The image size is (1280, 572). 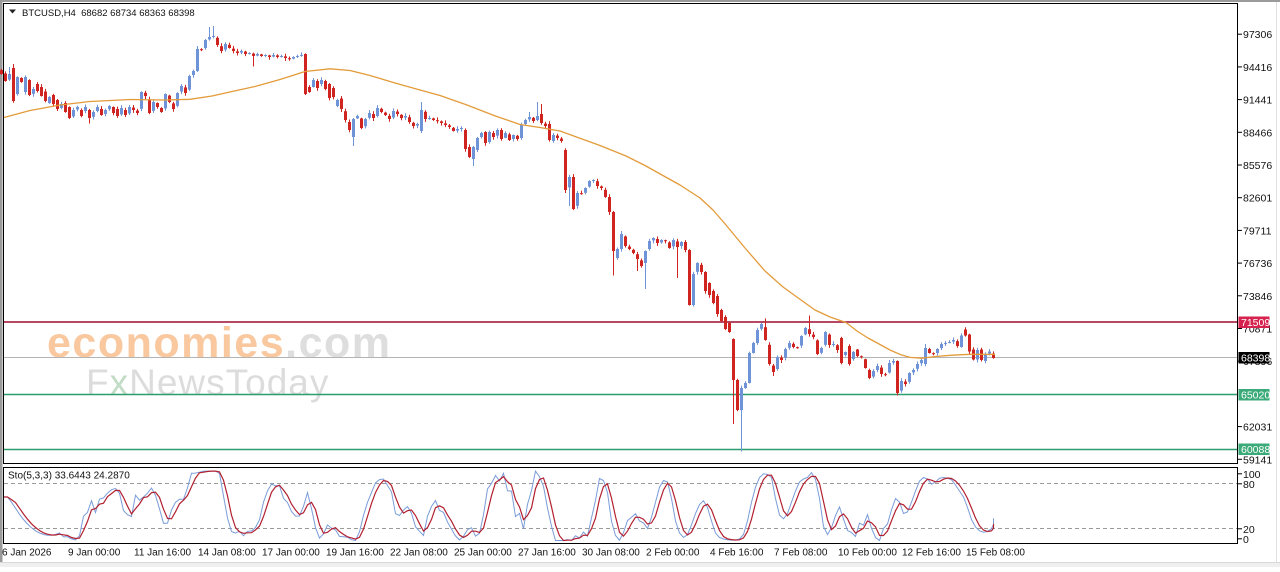 What do you see at coordinates (737, 553) in the screenshot?
I see `svg-text: 4 Feb 16:00` at bounding box center [737, 553].